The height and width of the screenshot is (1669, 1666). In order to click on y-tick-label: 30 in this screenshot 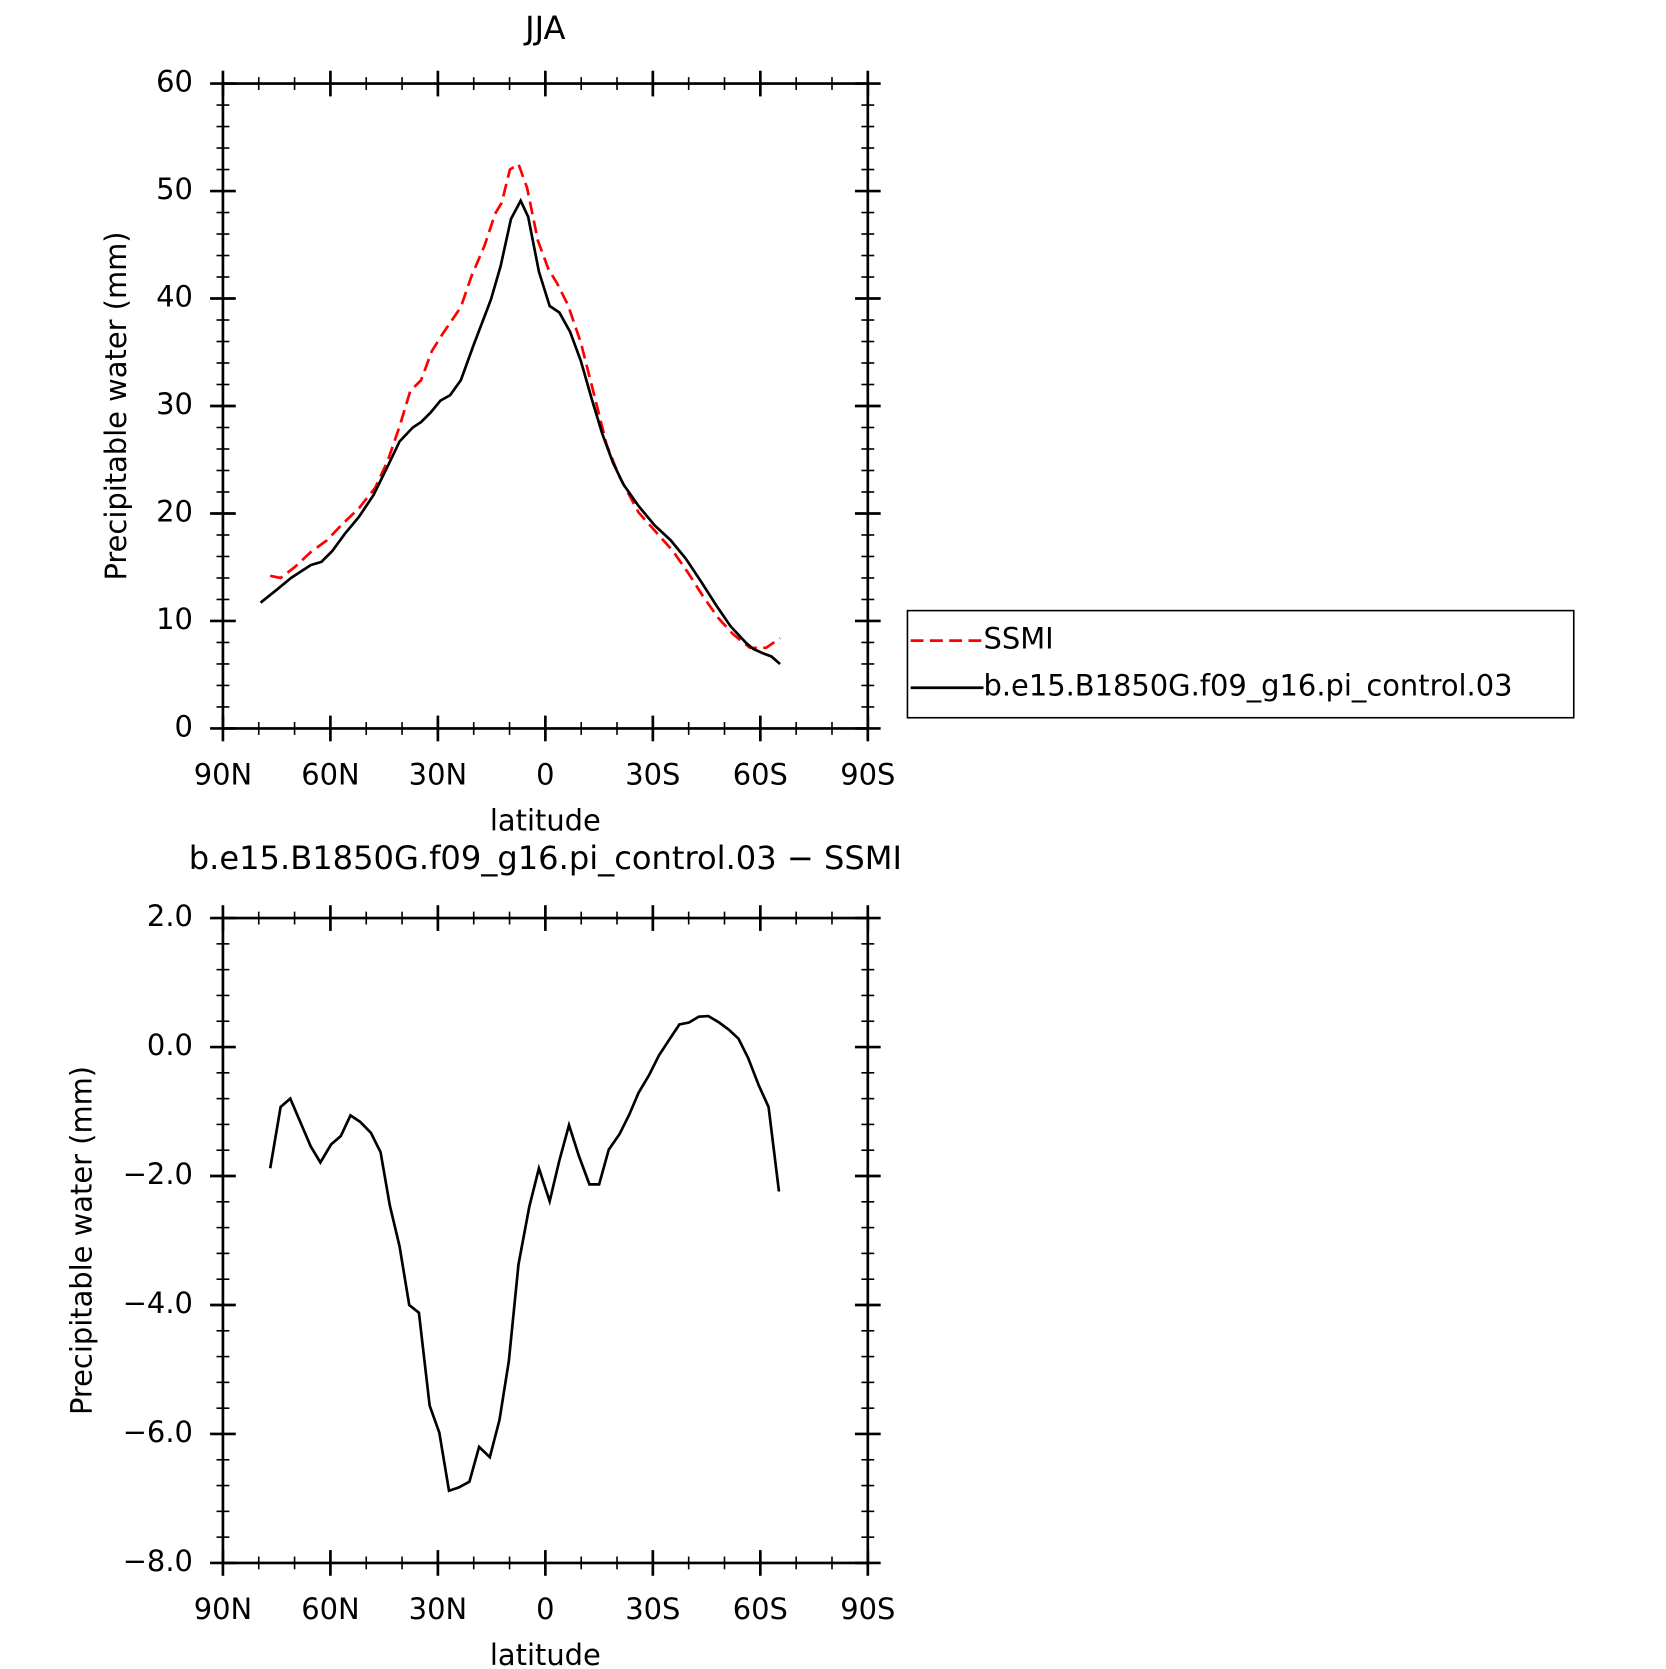, I will do `click(174, 404)`.